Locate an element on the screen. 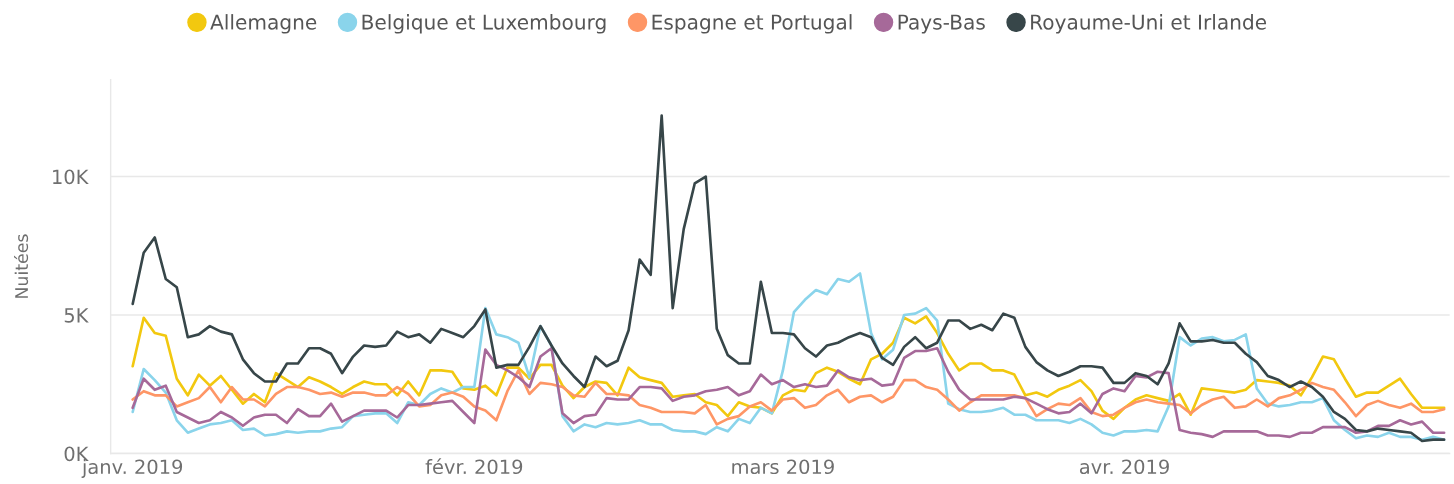 The height and width of the screenshot is (484, 1454). x-tick-label: avr. 2019 is located at coordinates (1124, 467).